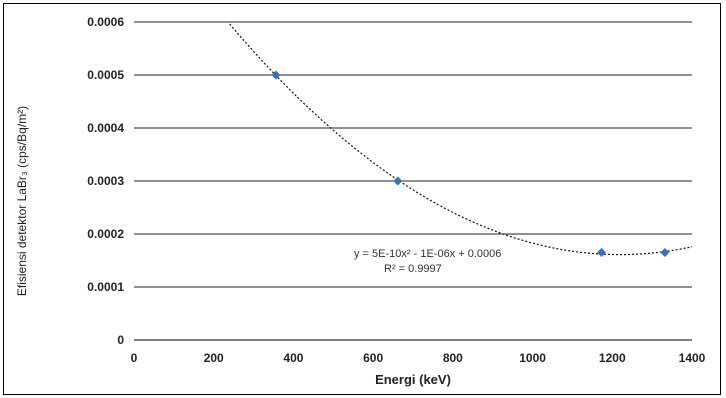  I want to click on x-tick-label: 400, so click(293, 358).